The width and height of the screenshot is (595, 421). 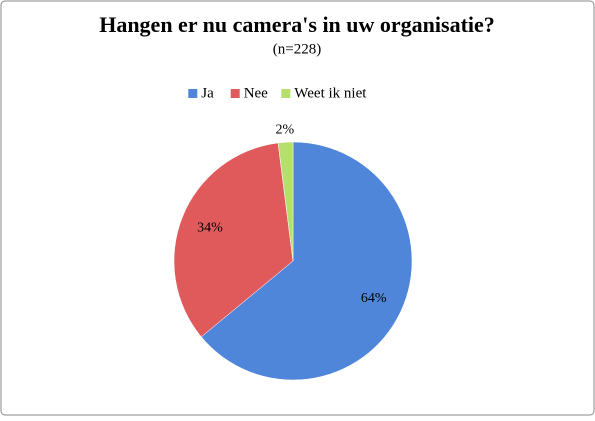 I want to click on legend-label: Ja, so click(x=207, y=93).